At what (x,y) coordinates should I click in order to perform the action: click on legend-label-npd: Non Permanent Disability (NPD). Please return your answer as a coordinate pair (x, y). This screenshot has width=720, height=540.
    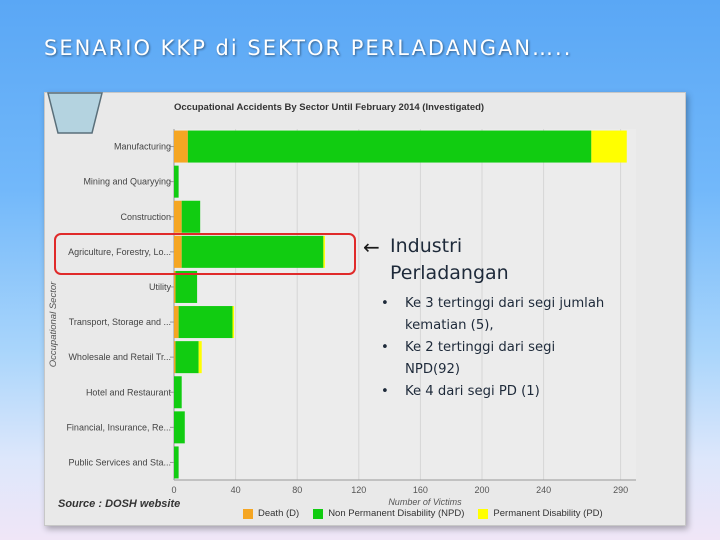
    Looking at the image, I should click on (396, 513).